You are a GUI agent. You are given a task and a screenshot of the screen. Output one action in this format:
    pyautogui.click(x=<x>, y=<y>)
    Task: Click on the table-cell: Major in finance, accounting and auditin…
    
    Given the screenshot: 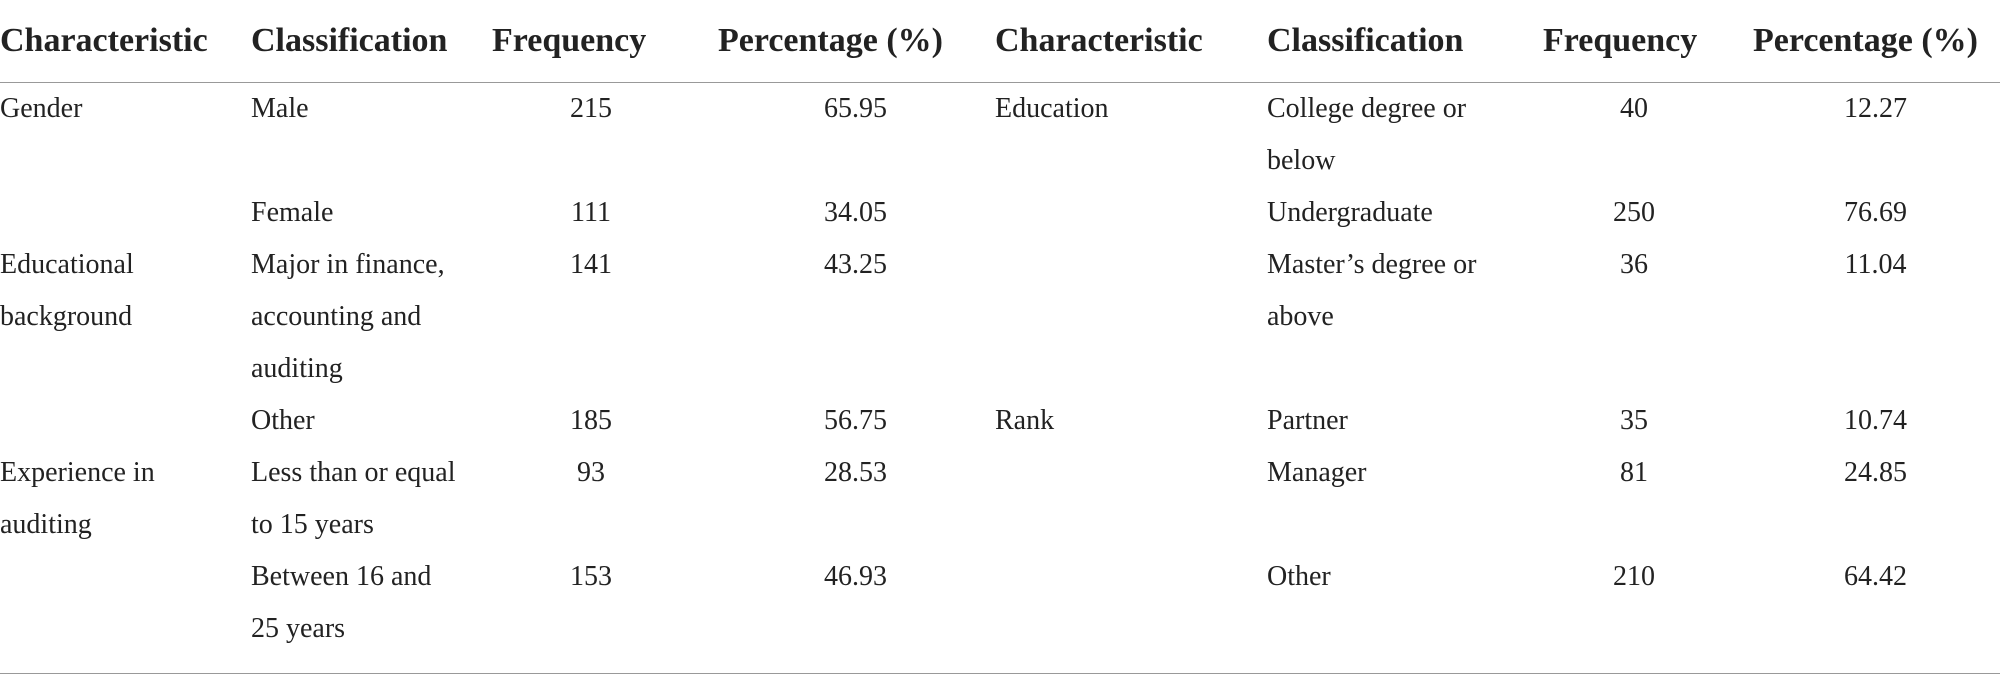 What is the action you would take?
    pyautogui.click(x=348, y=316)
    